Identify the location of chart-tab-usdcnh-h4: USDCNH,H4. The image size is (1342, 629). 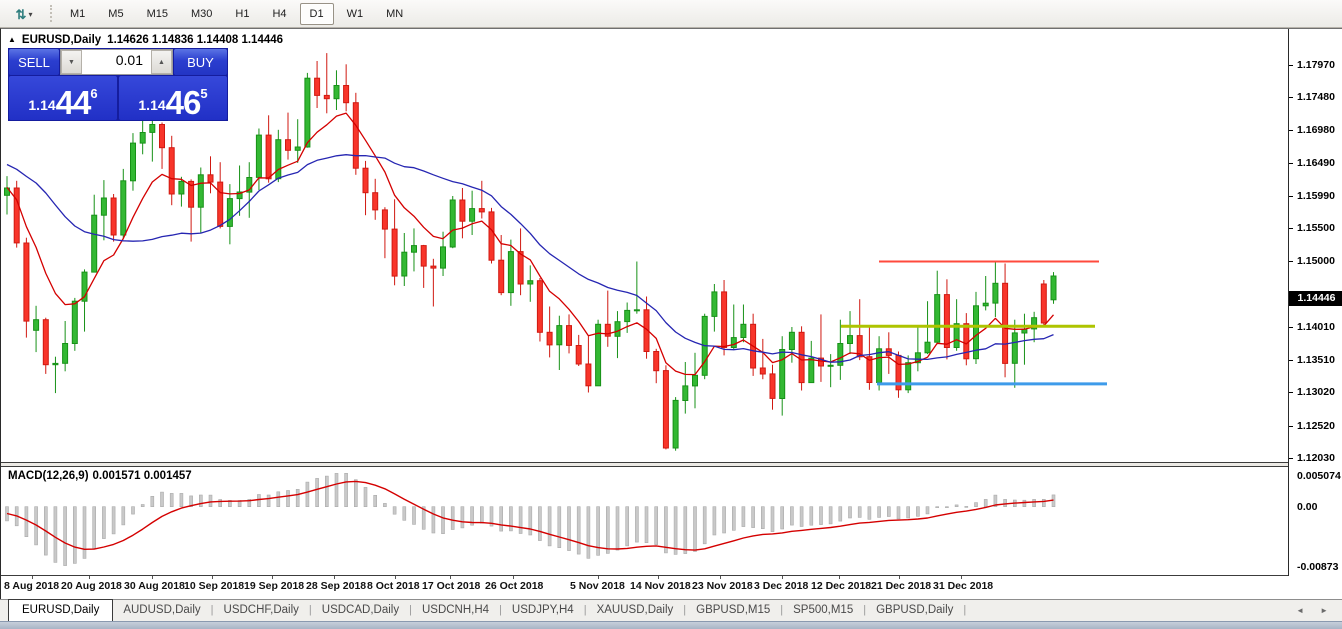
(455, 610).